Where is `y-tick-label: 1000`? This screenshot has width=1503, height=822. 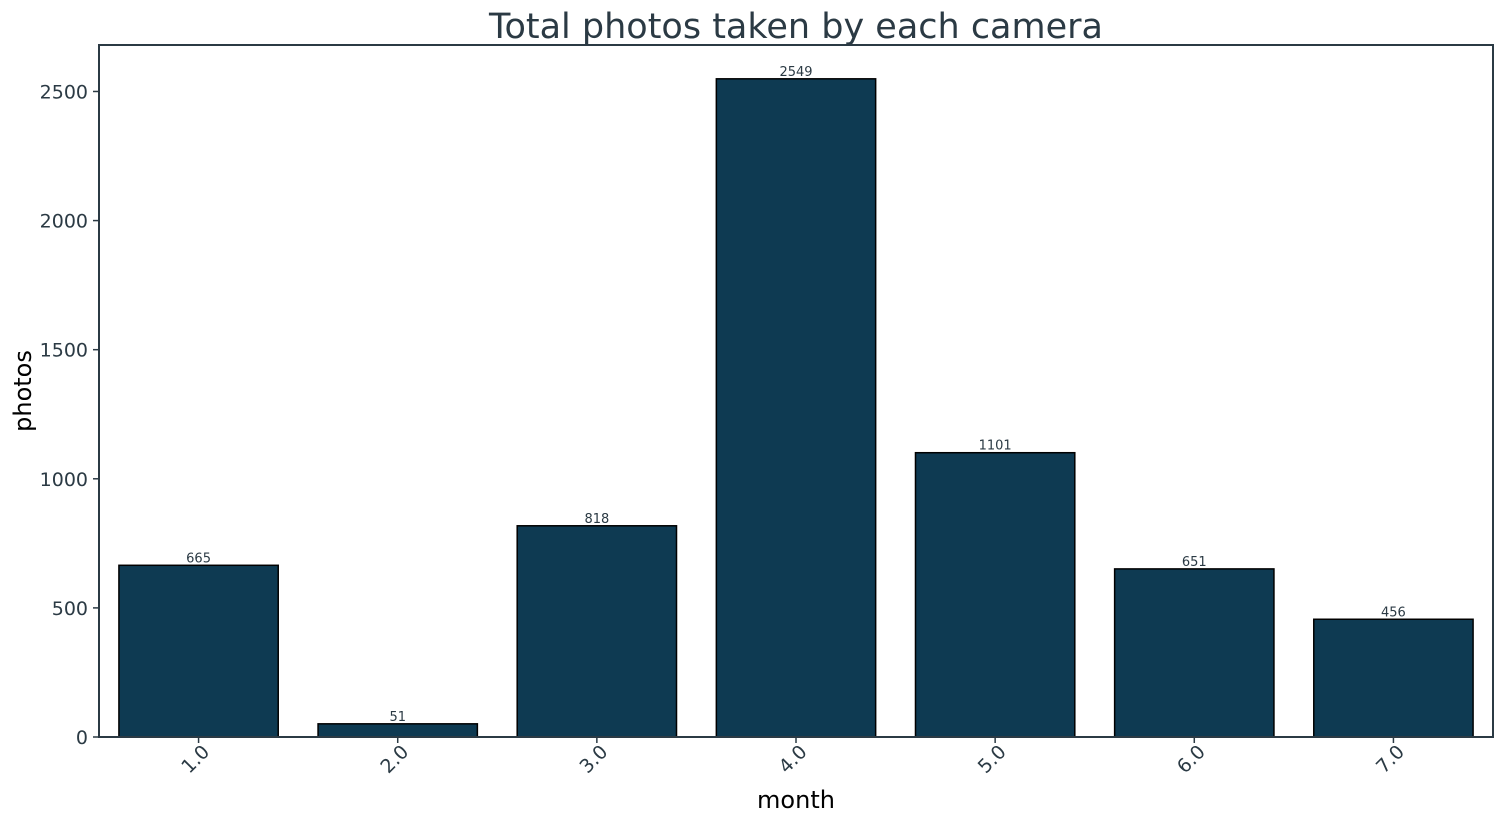
y-tick-label: 1000 is located at coordinates (64, 480).